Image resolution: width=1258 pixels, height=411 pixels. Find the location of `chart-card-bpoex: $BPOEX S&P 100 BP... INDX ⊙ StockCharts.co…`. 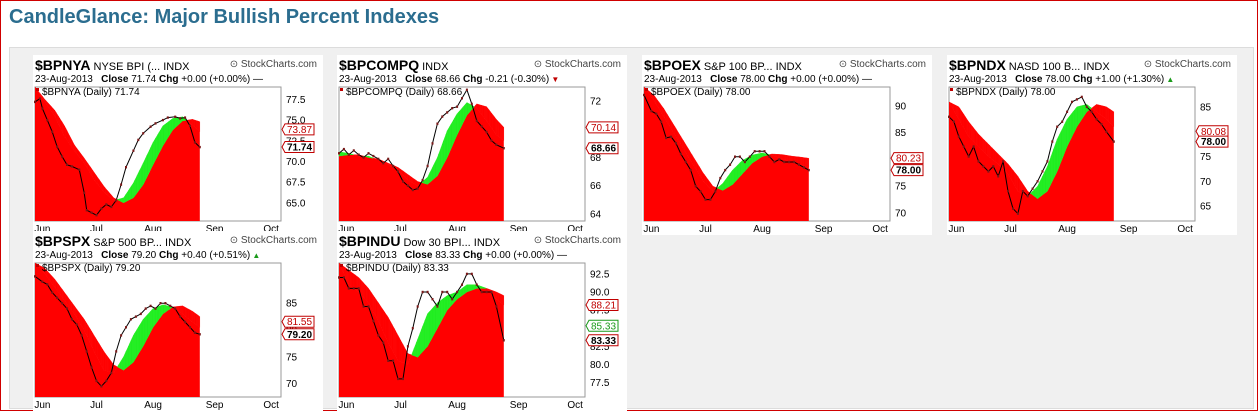

chart-card-bpoex: $BPOEX S&P 100 BP... INDX ⊙ StockCharts.co… is located at coordinates (787, 145).